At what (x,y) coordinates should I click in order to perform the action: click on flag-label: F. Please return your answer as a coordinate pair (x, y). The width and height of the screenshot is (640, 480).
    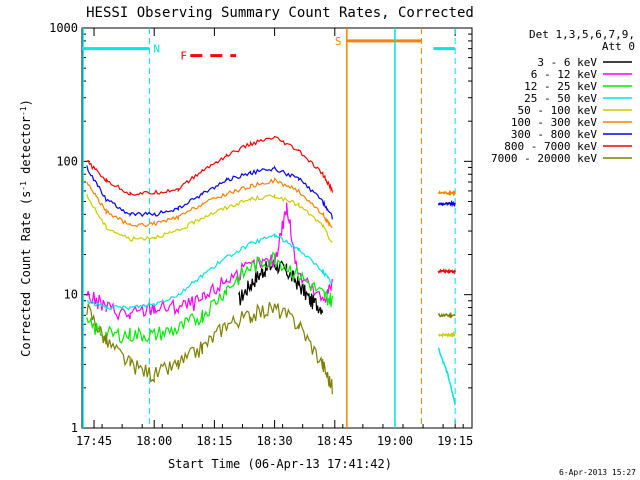
    Looking at the image, I should click on (183, 56).